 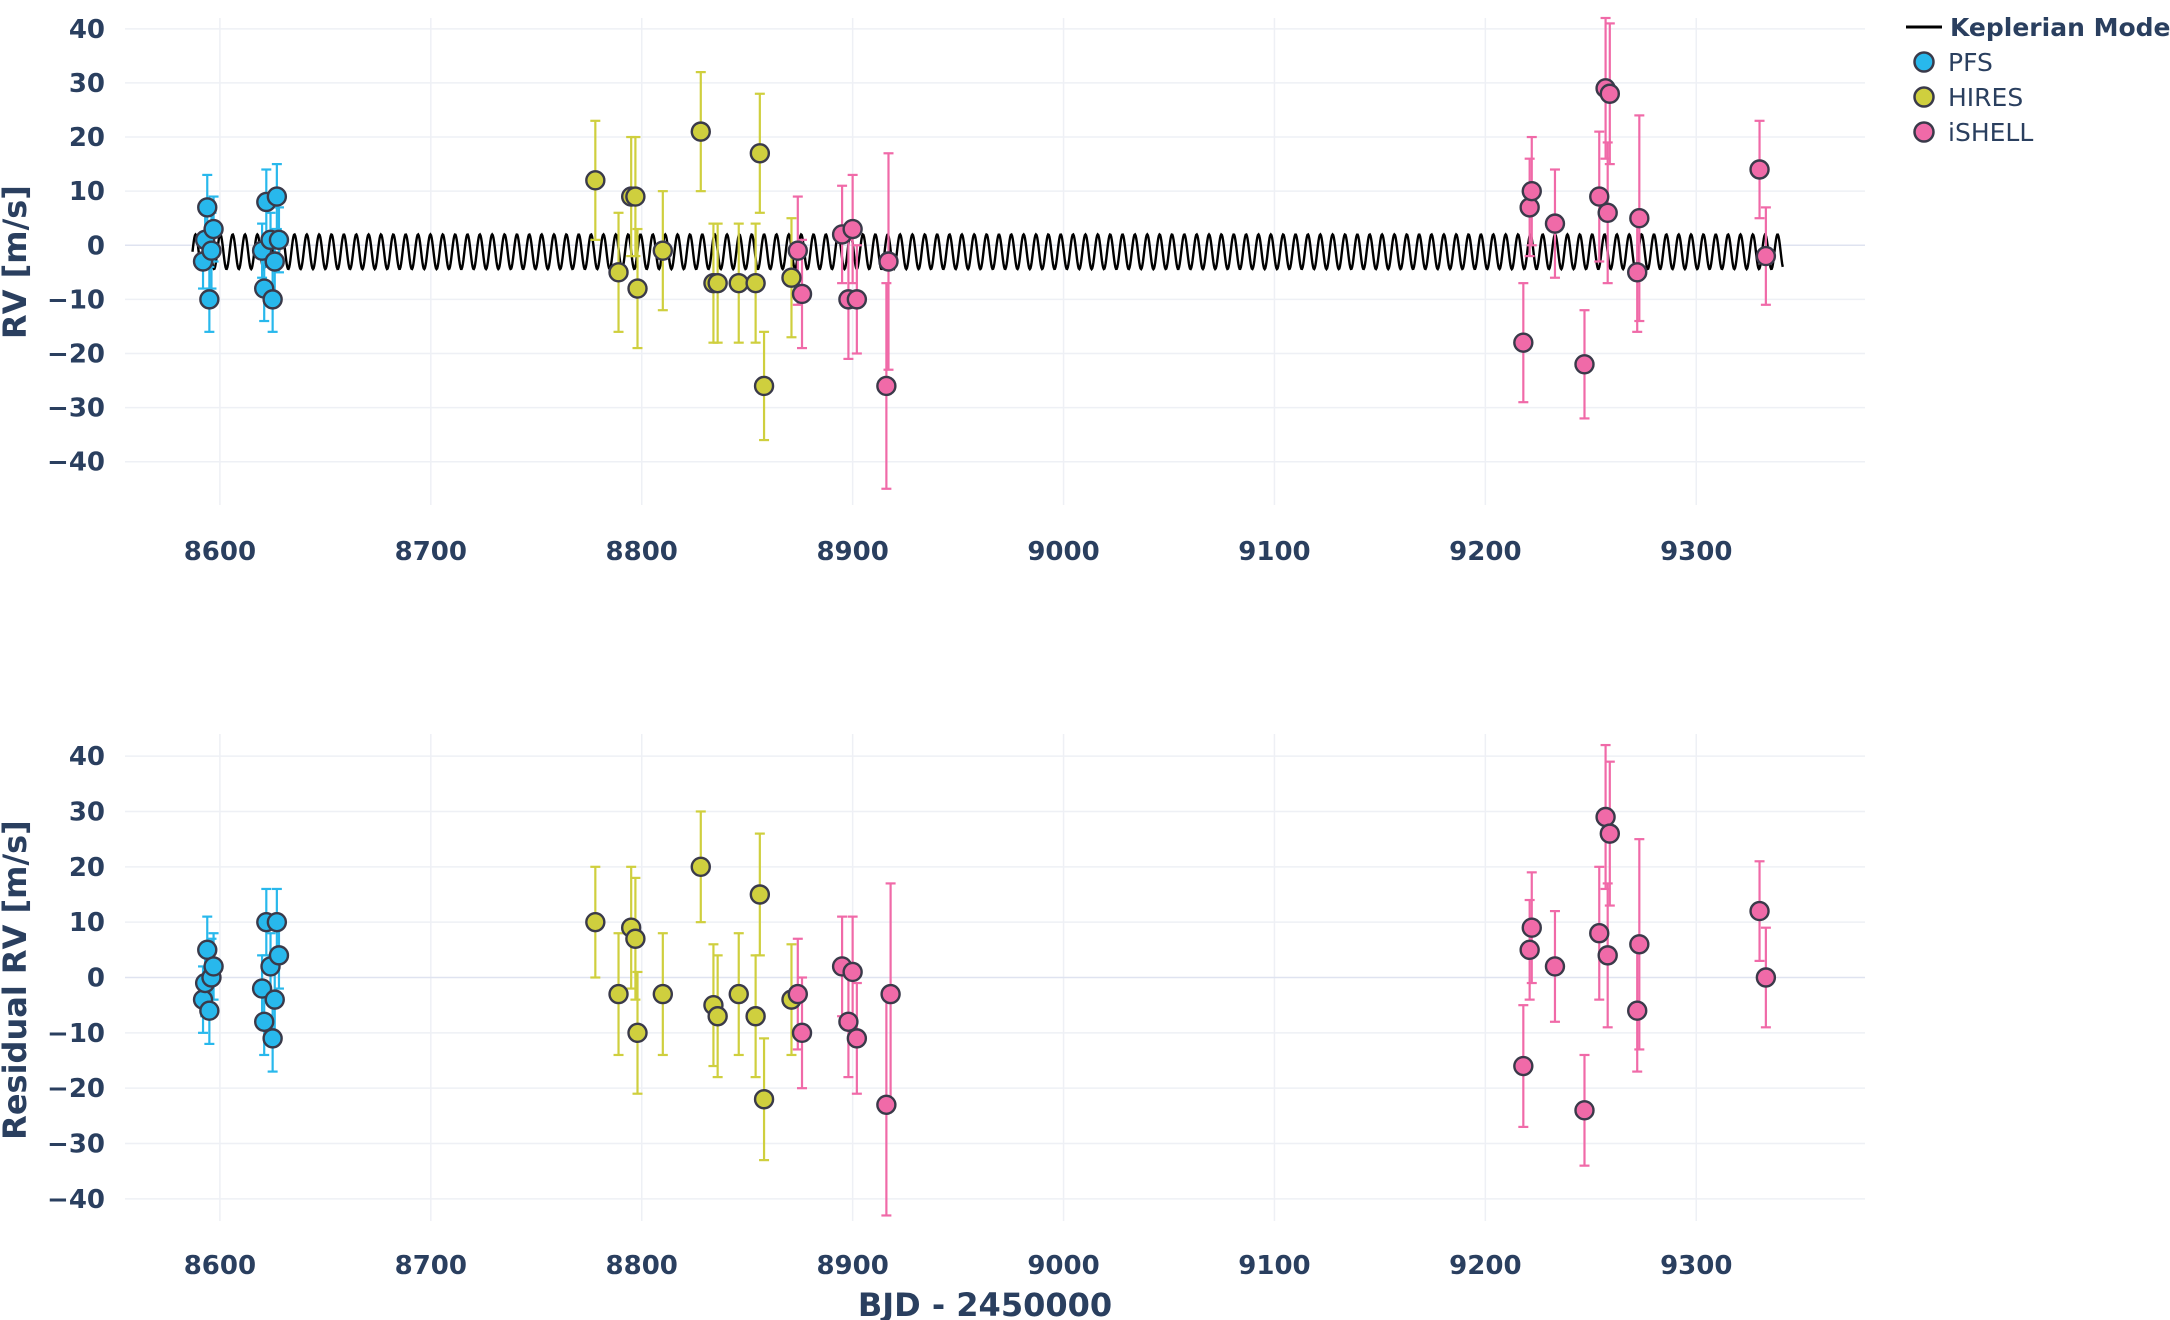 I want to click on rv-y-tick-label: −40, so click(x=76, y=463).